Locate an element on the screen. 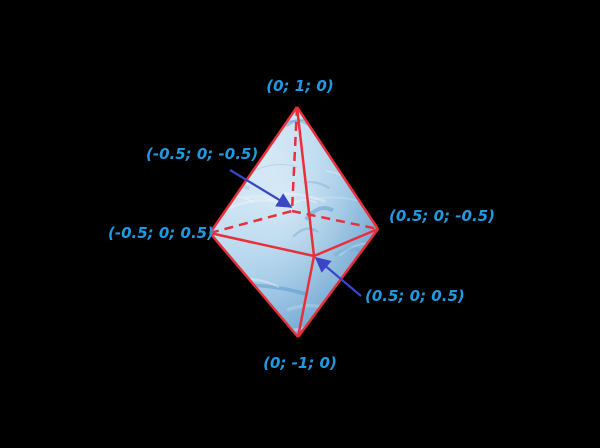 This screenshot has width=600, height=448. edge-frontright-bottom is located at coordinates (306, 296).